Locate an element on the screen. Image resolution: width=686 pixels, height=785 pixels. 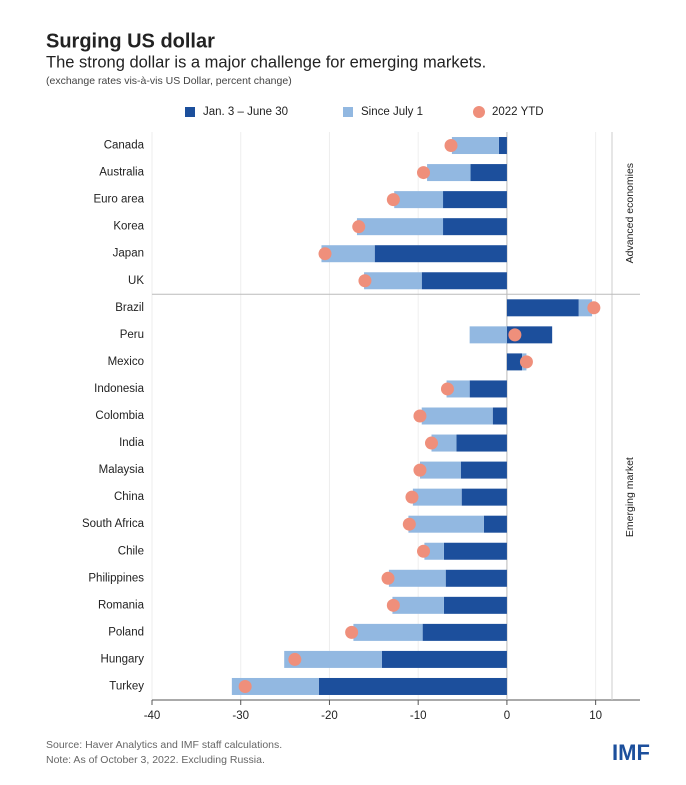
x-tick-label: -20 is located at coordinates (329, 716).